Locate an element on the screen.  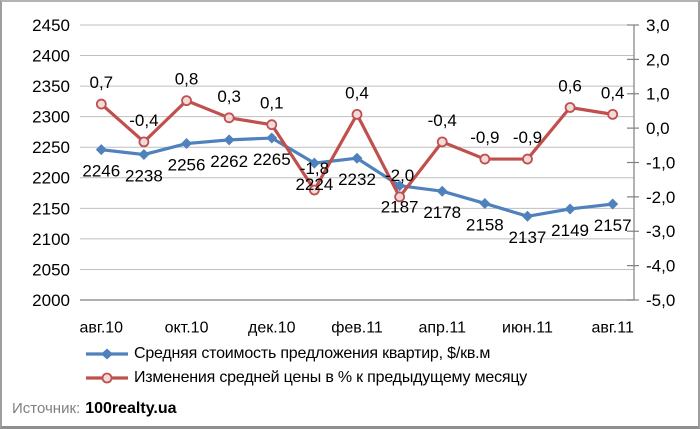
left-axis-label: 2250 is located at coordinates (51, 147).